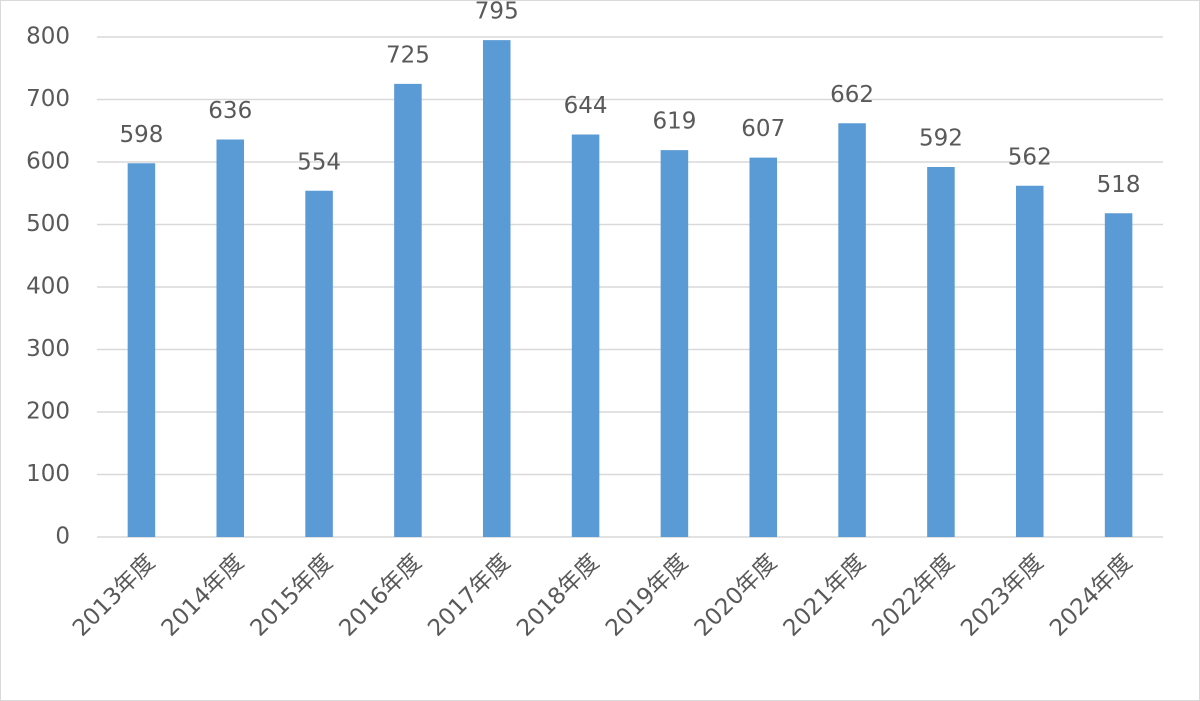 Image resolution: width=1200 pixels, height=701 pixels. What do you see at coordinates (674, 122) in the screenshot?
I see `data-label: 619` at bounding box center [674, 122].